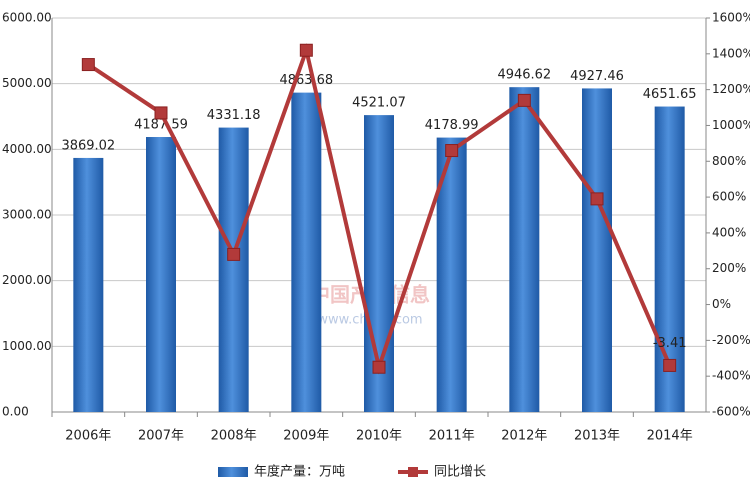 The height and width of the screenshot is (500, 750). Describe the element at coordinates (234, 115) in the screenshot. I see `bar-value-label: 4331.18` at that location.